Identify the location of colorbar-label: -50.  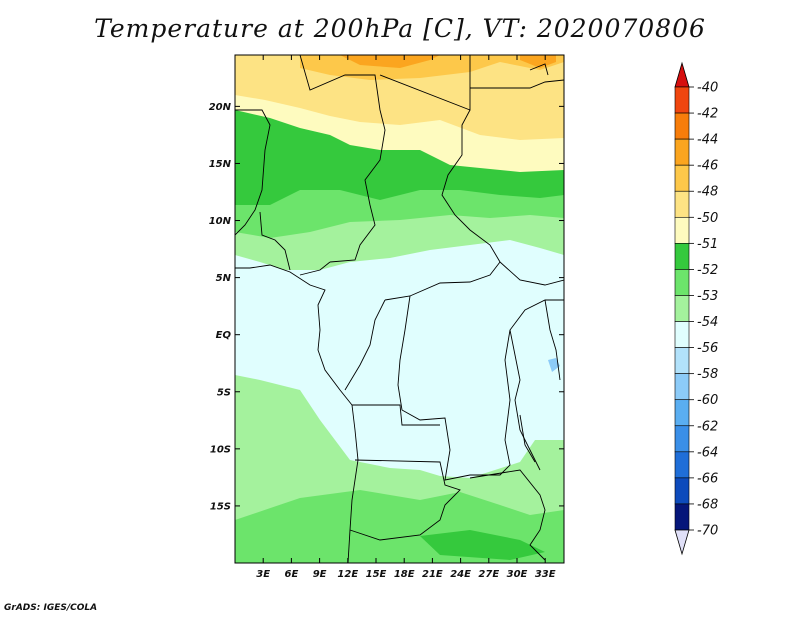
(707, 218).